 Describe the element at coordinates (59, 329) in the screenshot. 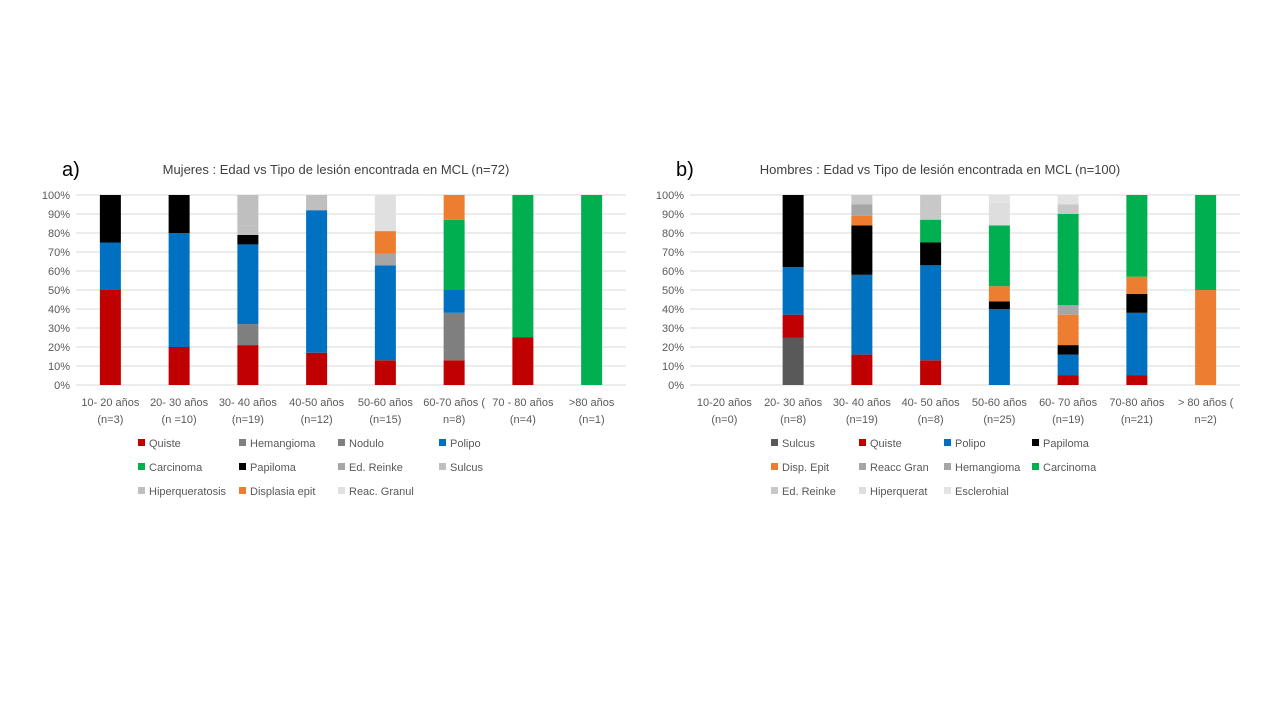

I see `chart0-y-tick-label: 30%` at that location.